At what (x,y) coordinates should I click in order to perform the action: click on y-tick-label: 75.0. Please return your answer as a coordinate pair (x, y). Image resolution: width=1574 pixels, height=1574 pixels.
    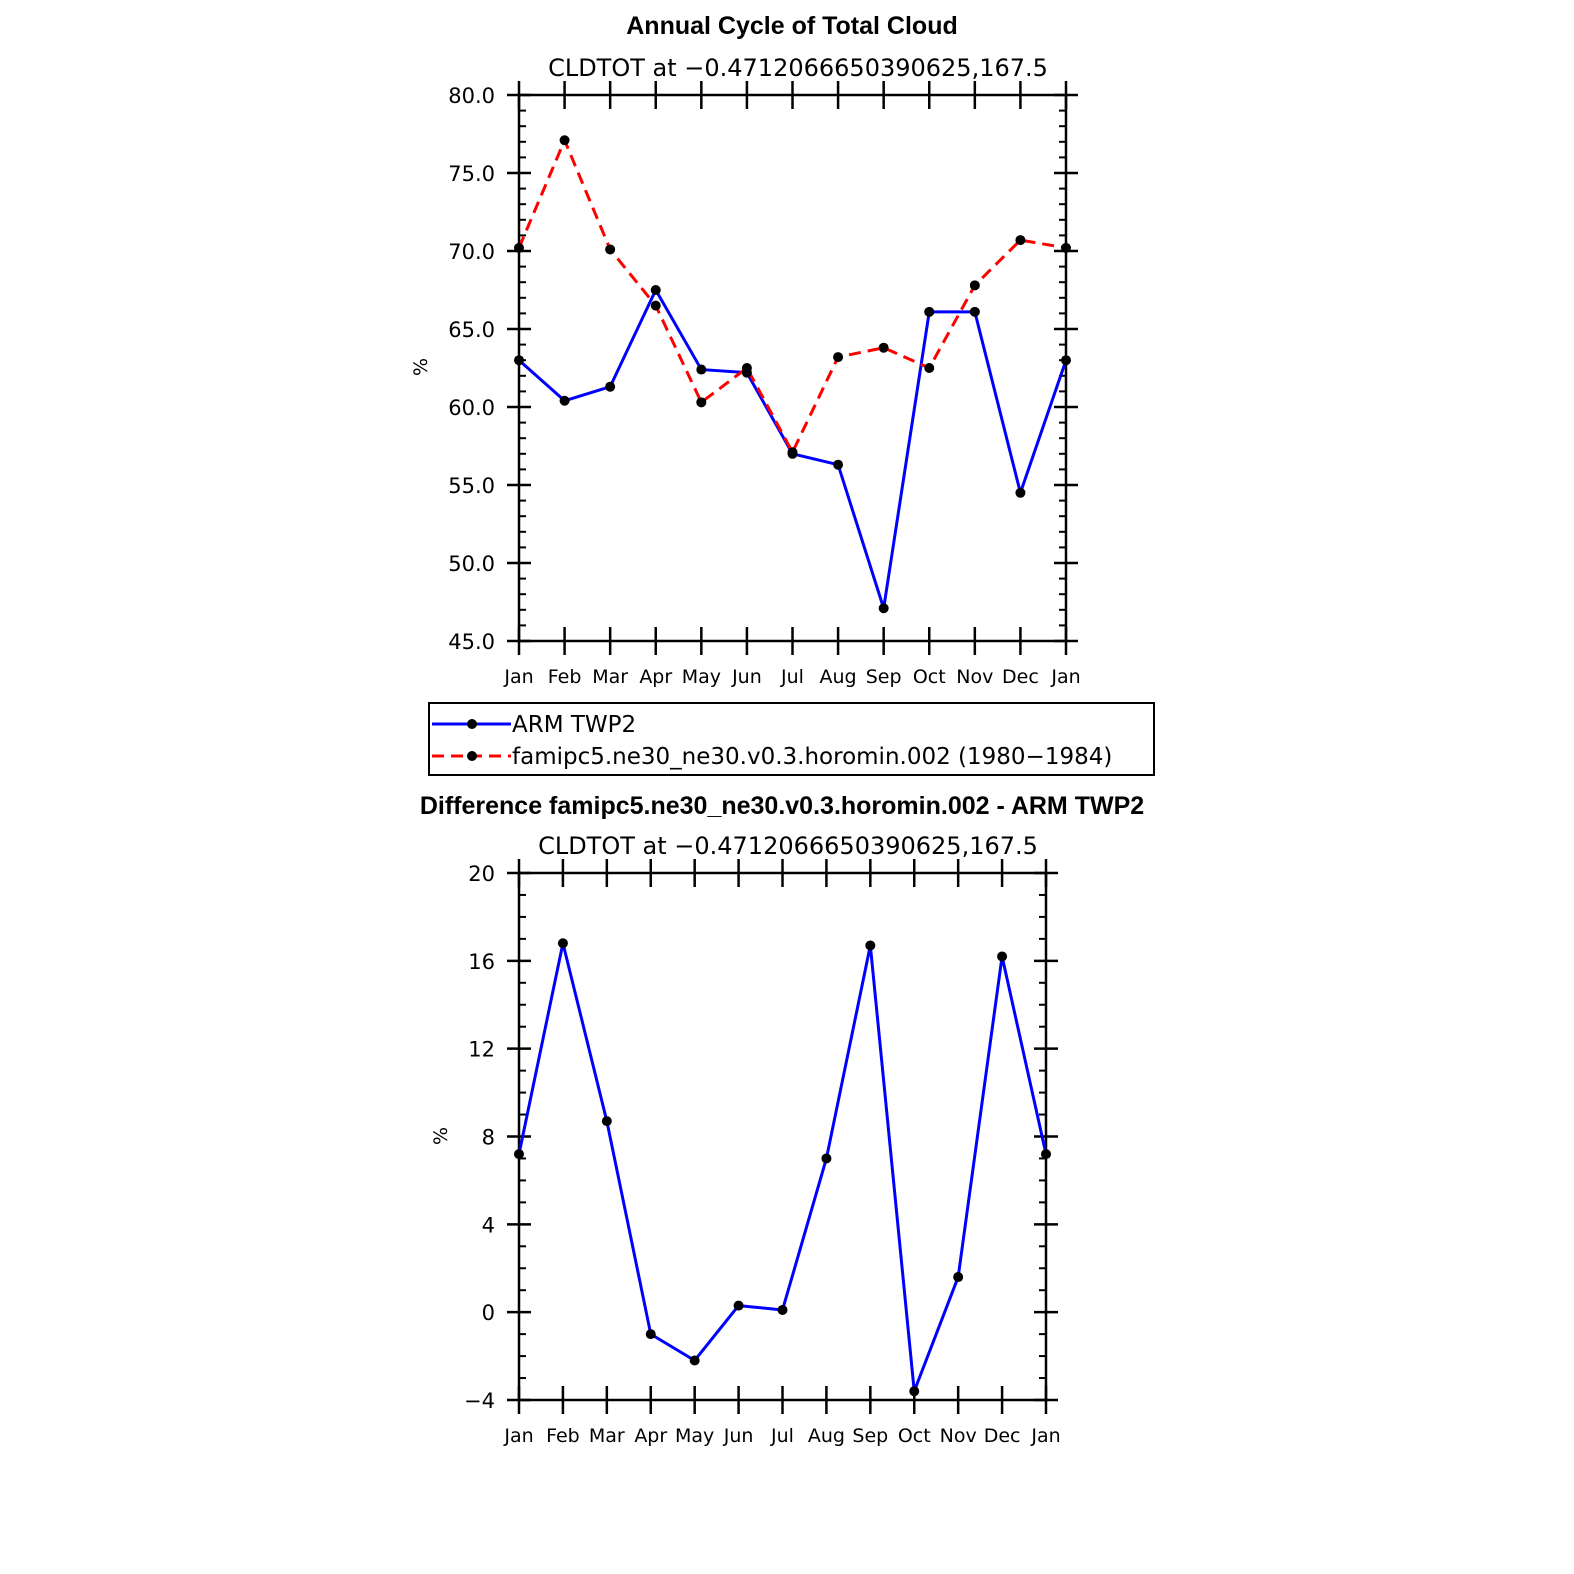
    Looking at the image, I should click on (471, 174).